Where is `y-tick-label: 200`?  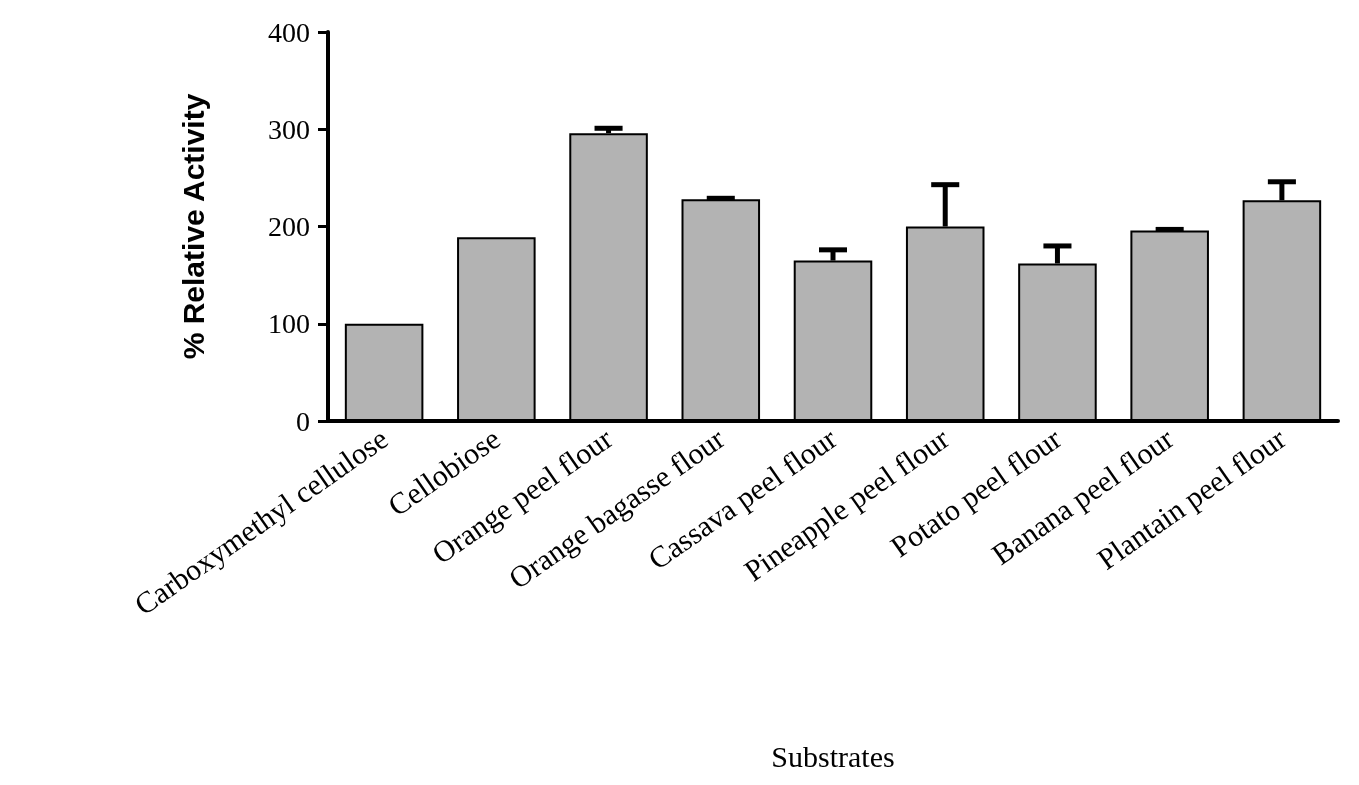 y-tick-label: 200 is located at coordinates (289, 226).